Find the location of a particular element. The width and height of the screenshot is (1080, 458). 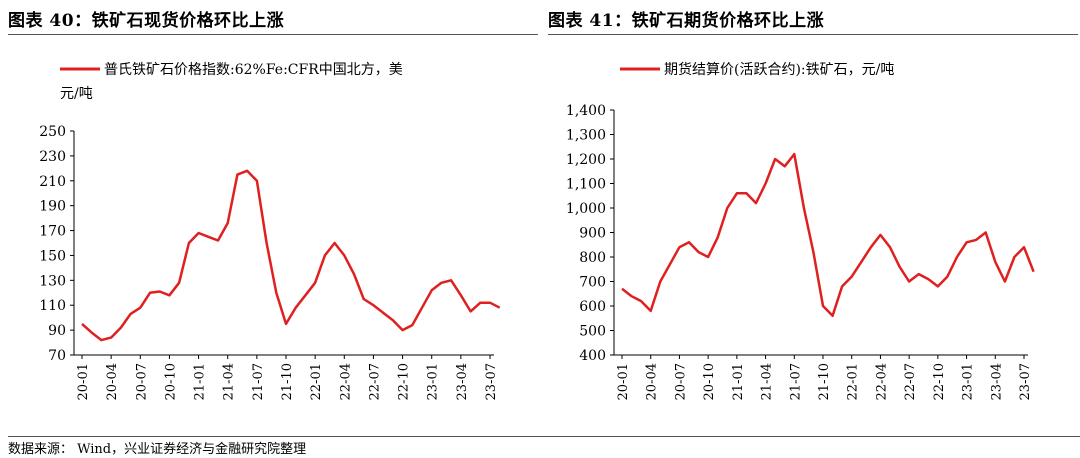

y-tick-label: 230 is located at coordinates (52, 157).